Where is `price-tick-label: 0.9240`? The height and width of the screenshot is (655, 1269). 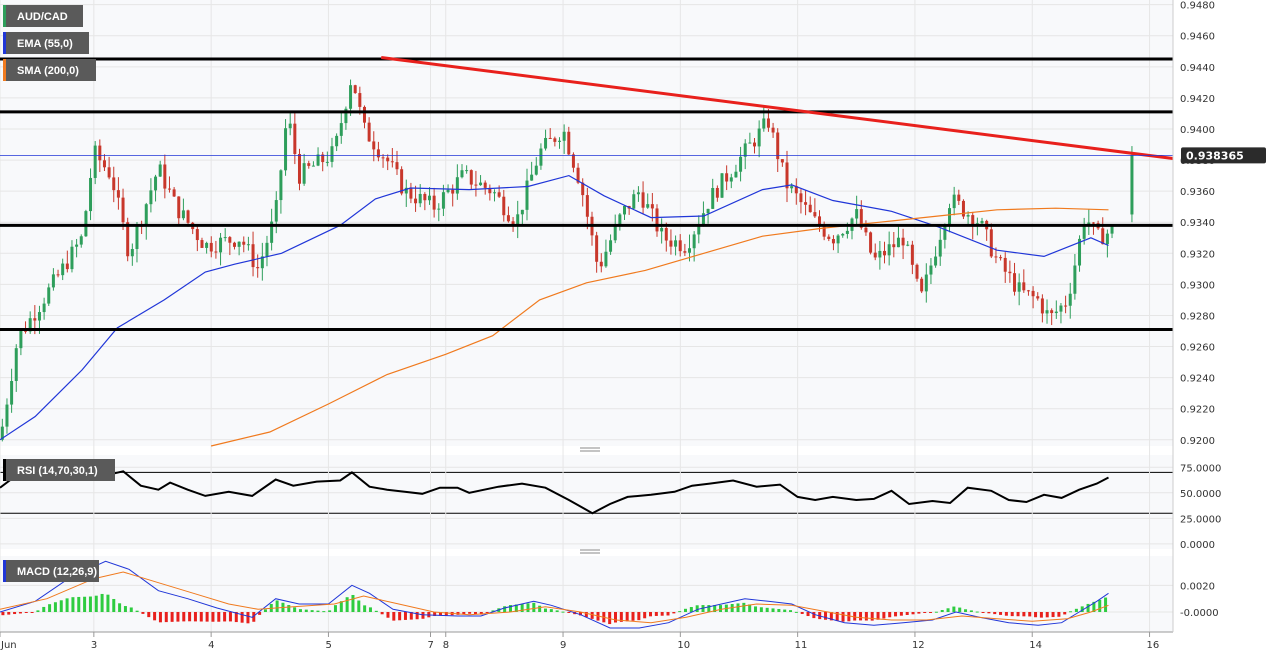
price-tick-label: 0.9240 is located at coordinates (1197, 379).